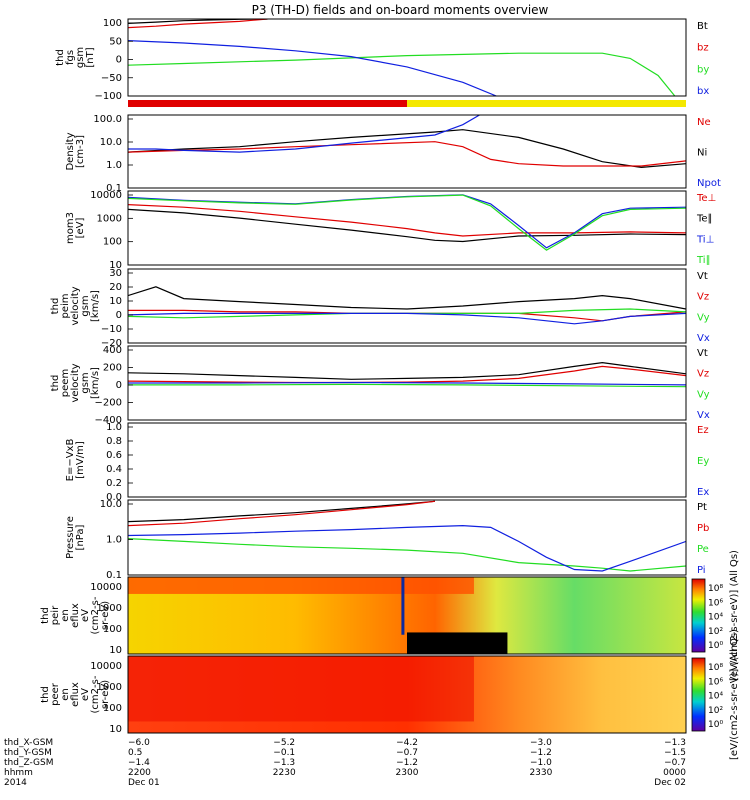  I want to click on ytick-label: 1000, so click(109, 608).